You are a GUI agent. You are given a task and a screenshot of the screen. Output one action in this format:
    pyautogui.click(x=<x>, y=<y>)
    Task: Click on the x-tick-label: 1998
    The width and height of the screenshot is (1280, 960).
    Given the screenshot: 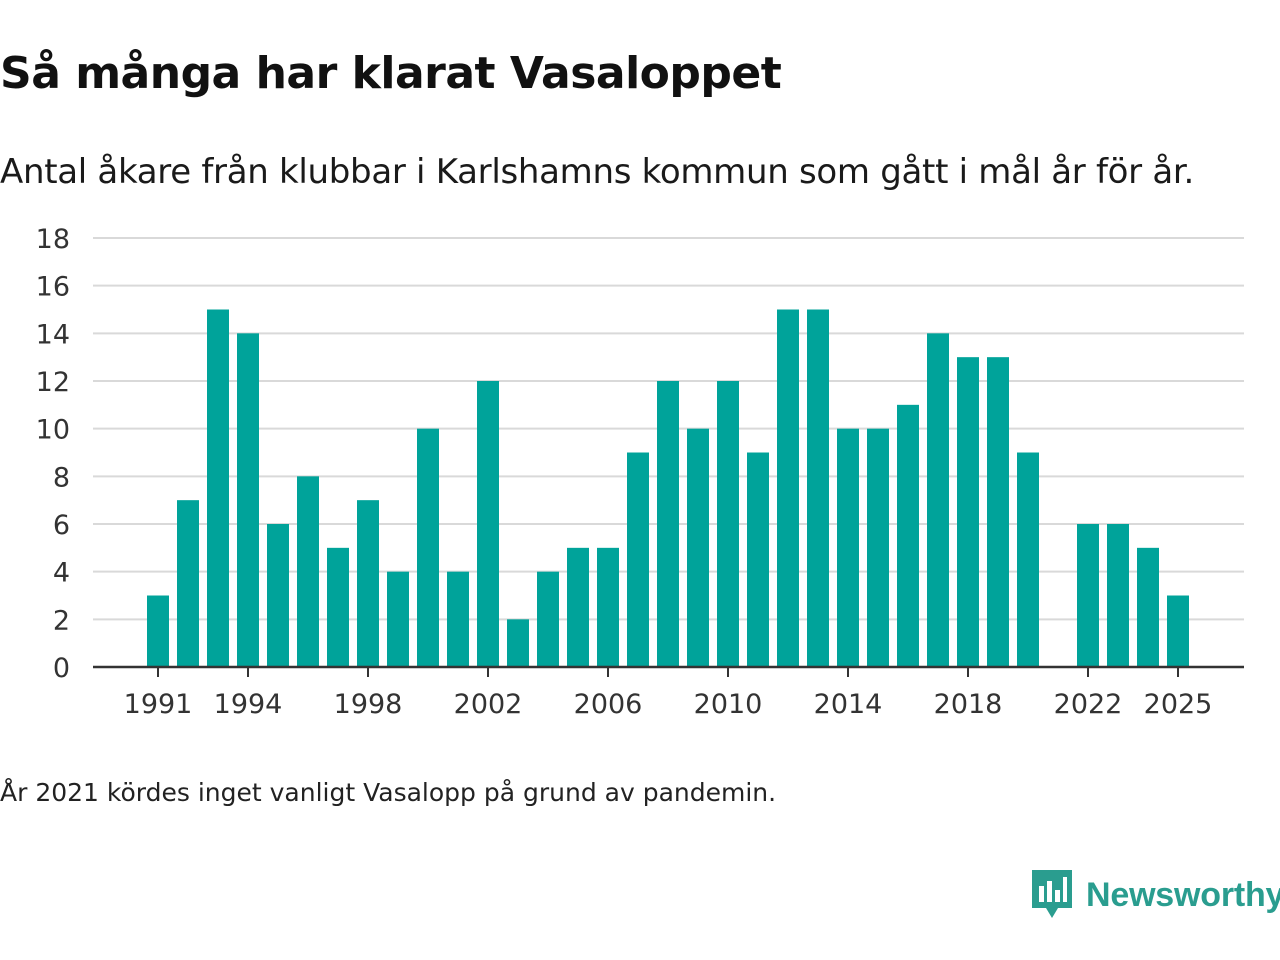 What is the action you would take?
    pyautogui.click(x=368, y=704)
    